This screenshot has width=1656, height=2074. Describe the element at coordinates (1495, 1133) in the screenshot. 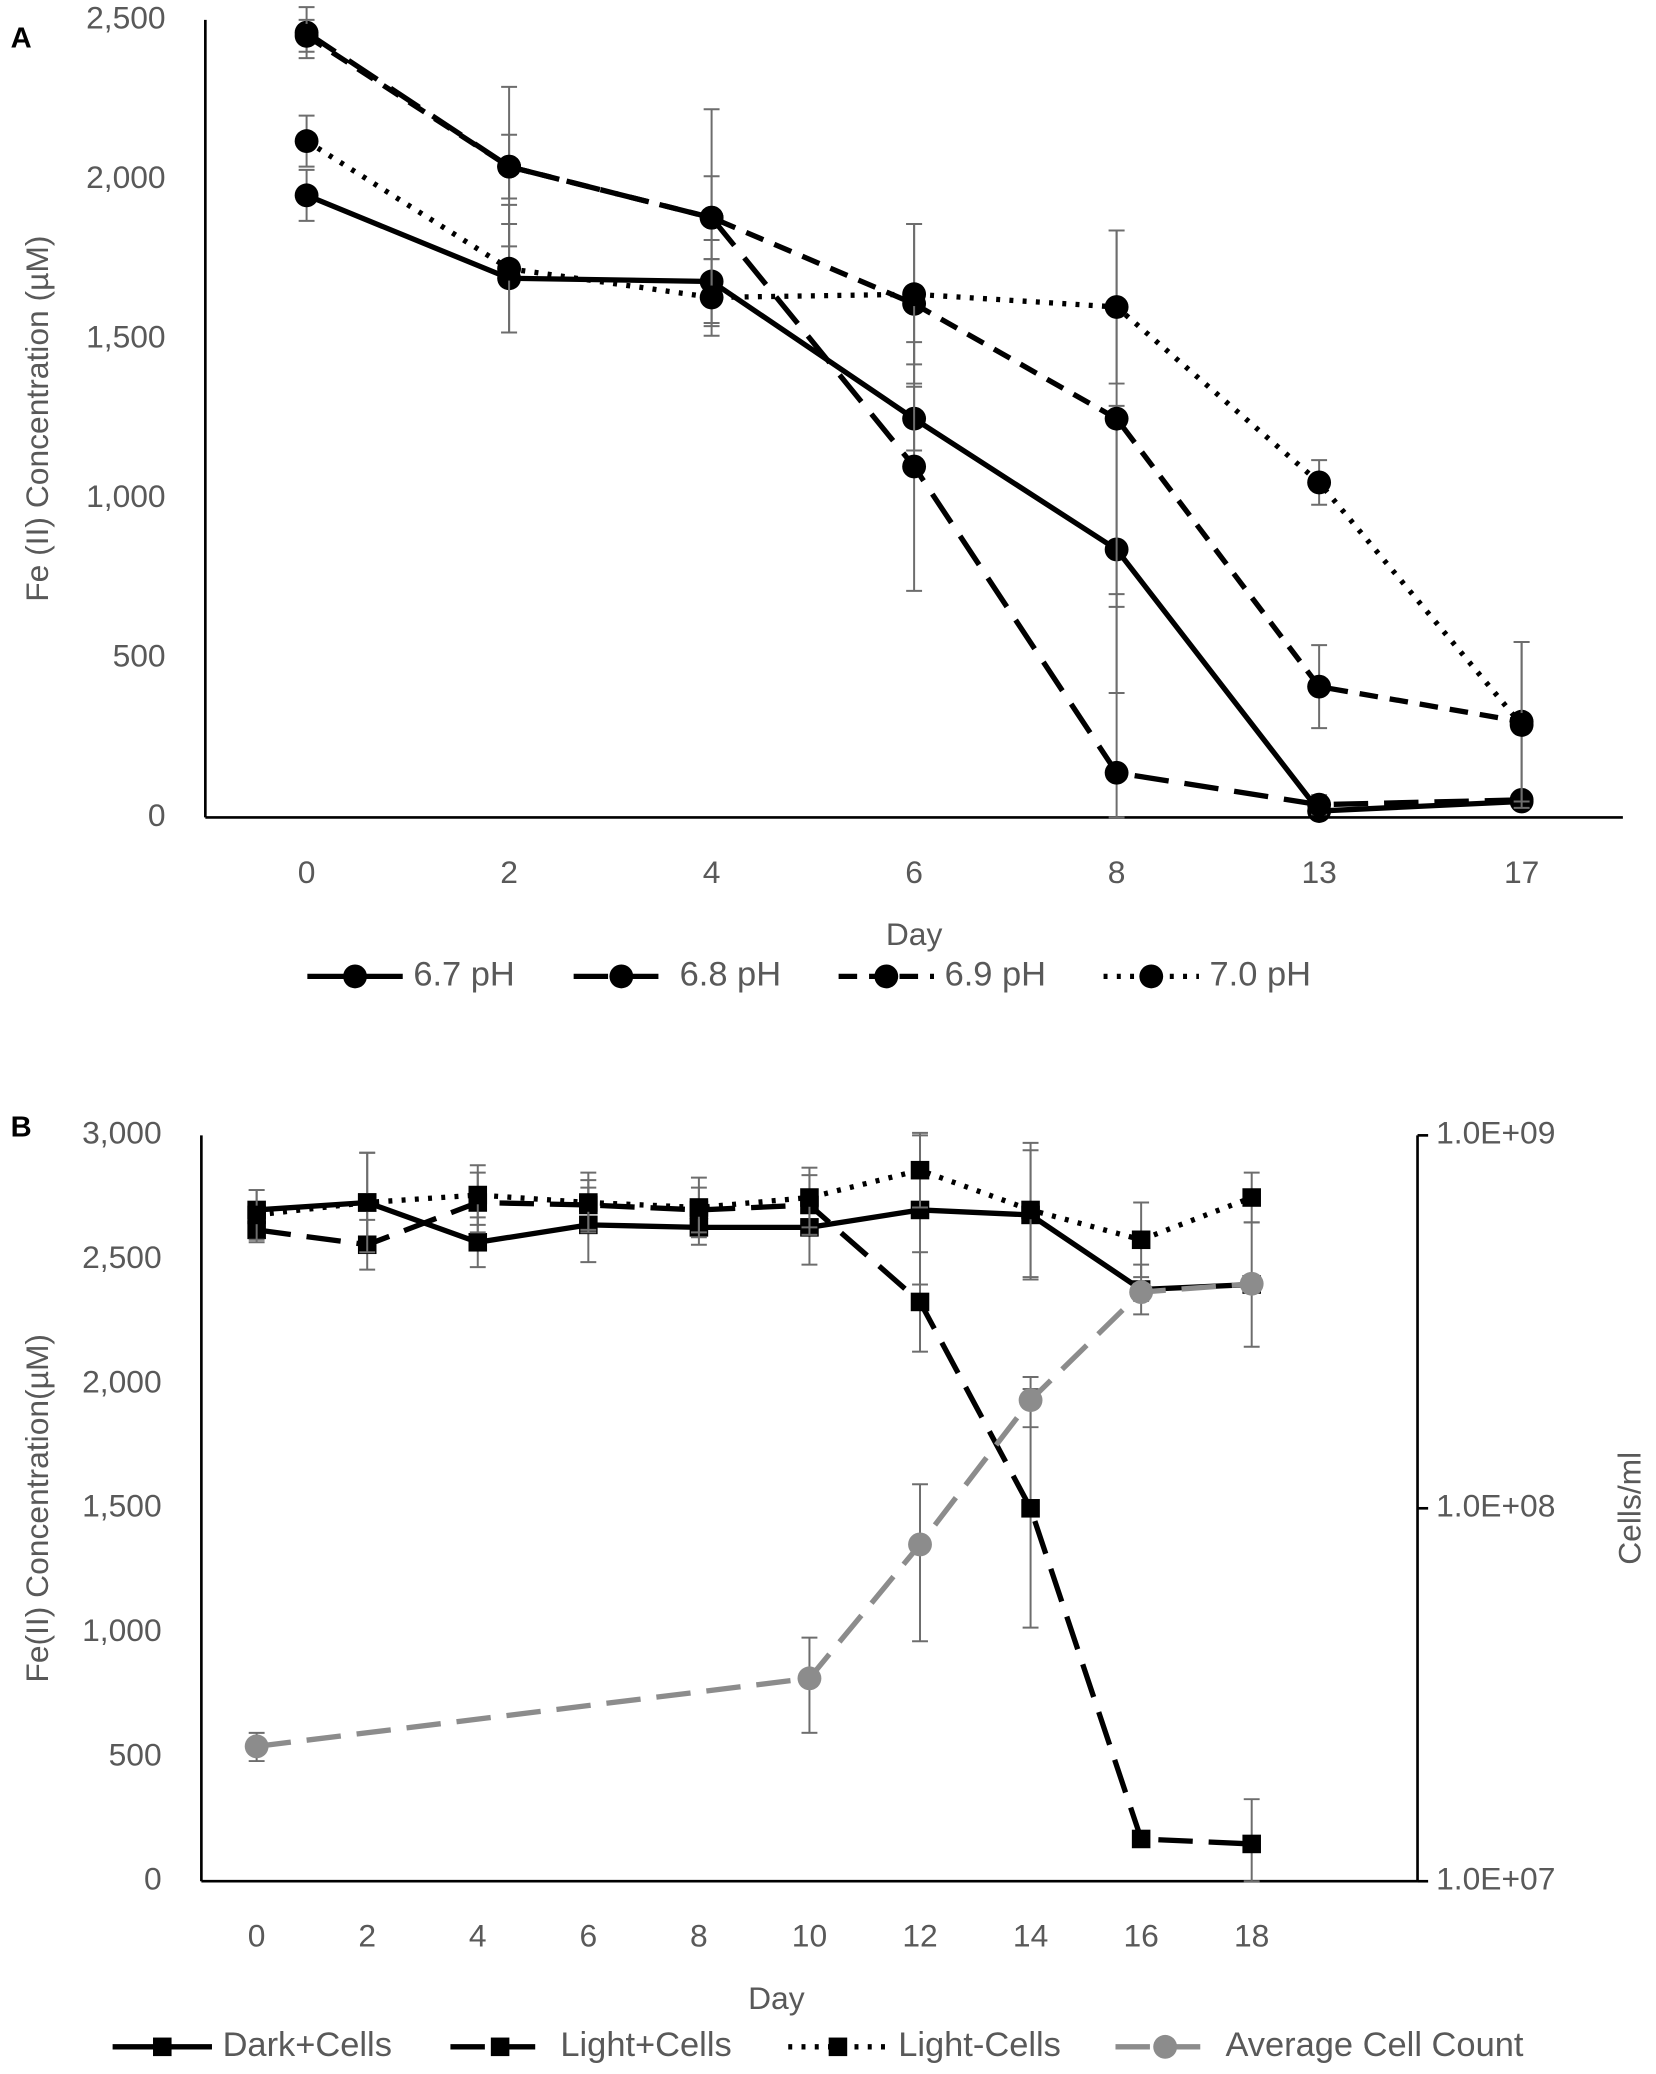

I see `y2-tick-label: 1.0E+09` at that location.